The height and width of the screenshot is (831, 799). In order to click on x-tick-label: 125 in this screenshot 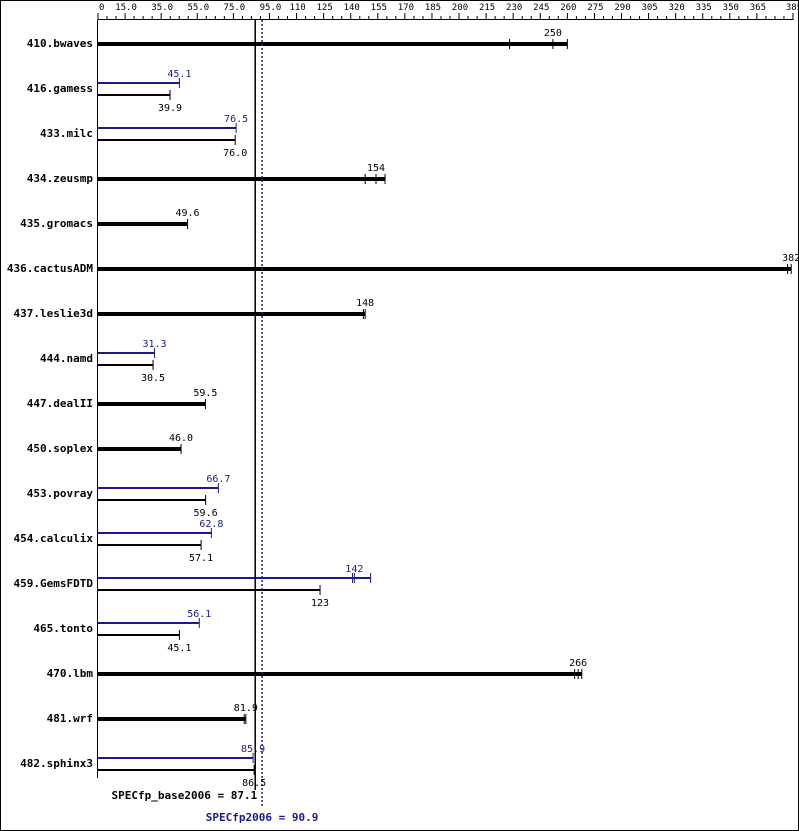, I will do `click(325, 8)`.